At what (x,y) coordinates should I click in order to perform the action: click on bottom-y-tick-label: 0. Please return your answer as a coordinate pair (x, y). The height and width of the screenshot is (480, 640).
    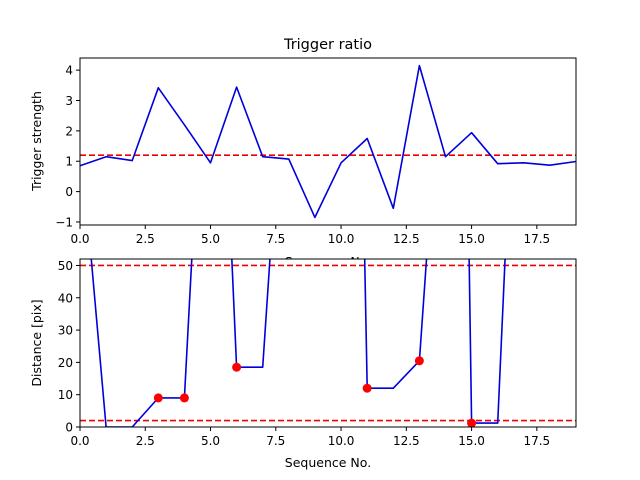
    Looking at the image, I should click on (69, 428).